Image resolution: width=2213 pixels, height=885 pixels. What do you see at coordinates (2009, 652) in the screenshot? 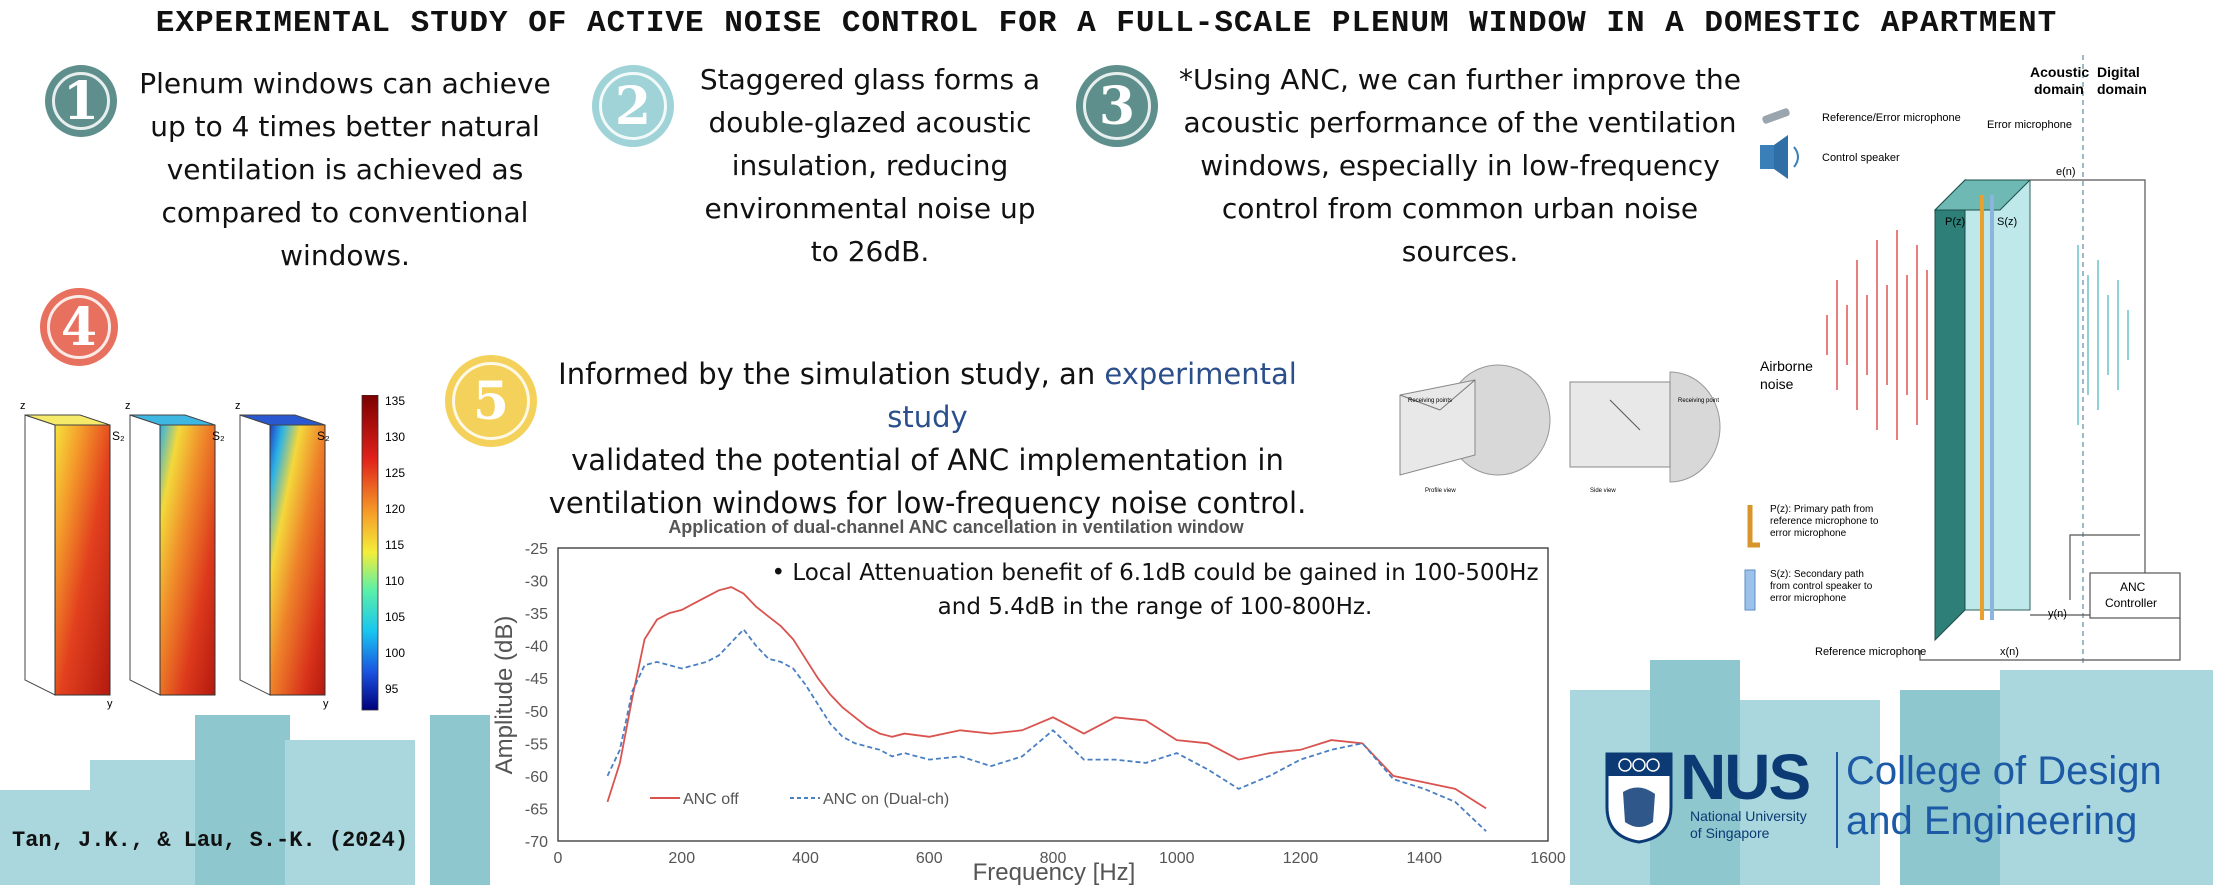
I see `svg-text: x(n)` at bounding box center [2009, 652].